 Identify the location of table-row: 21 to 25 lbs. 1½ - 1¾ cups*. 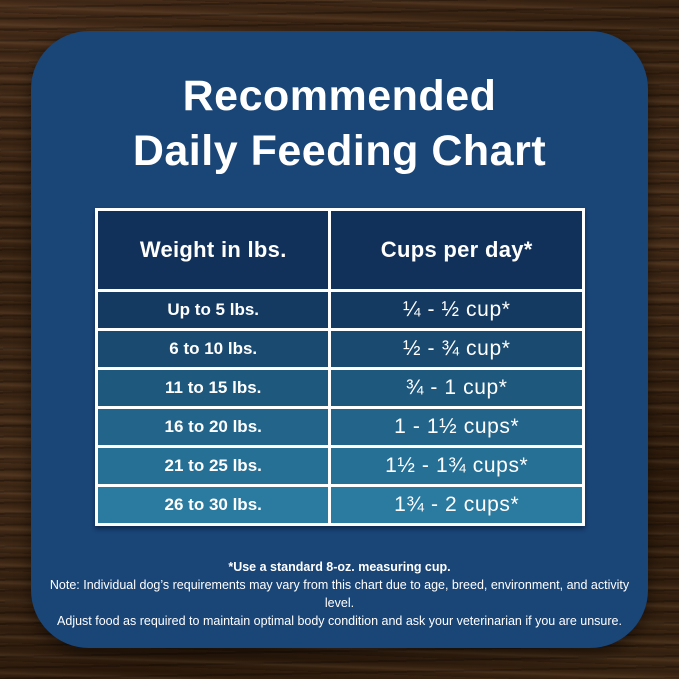
(339, 466).